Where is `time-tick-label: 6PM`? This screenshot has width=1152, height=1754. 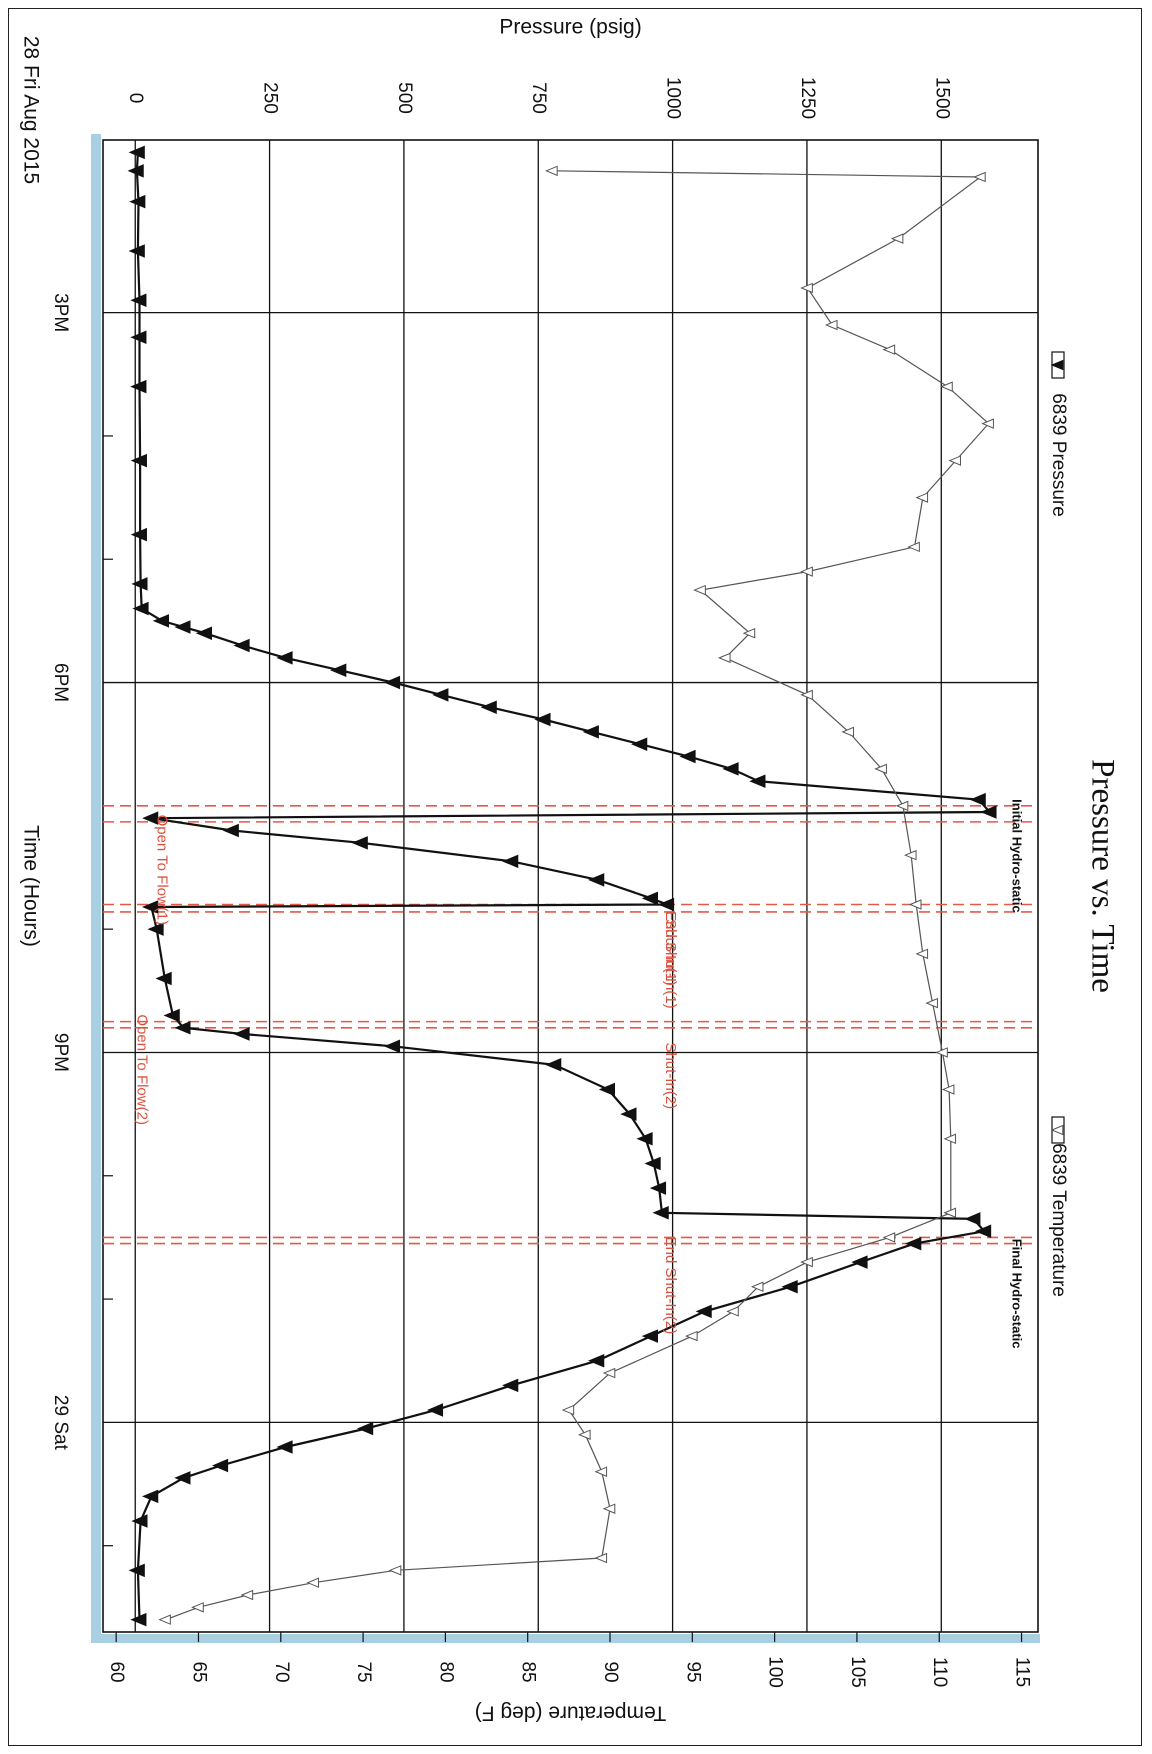 time-tick-label: 6PM is located at coordinates (60, 682).